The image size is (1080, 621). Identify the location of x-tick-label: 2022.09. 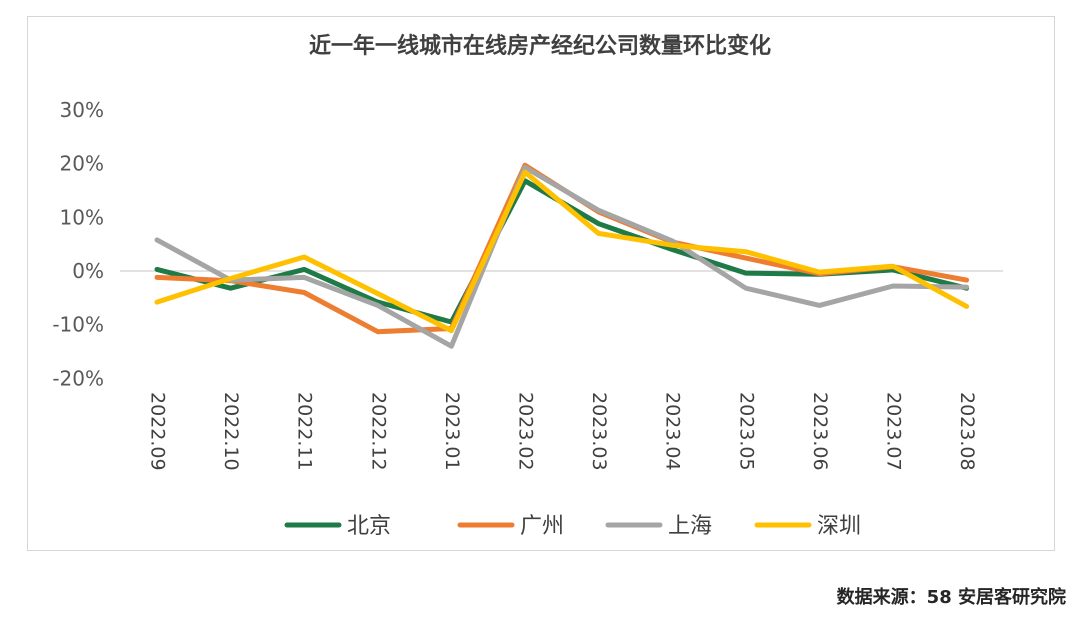
(158, 431).